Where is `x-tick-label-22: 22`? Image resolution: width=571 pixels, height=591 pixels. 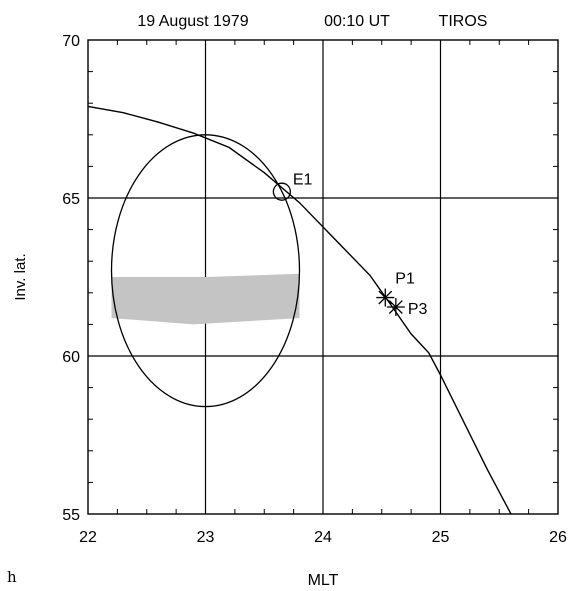 x-tick-label-22: 22 is located at coordinates (88, 537).